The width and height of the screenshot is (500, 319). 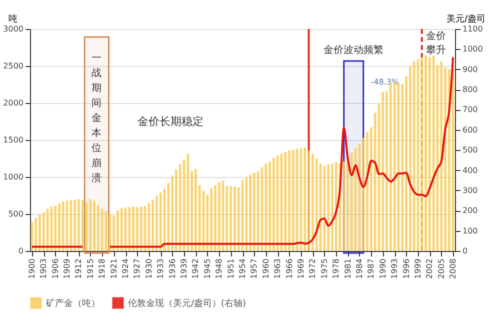 What do you see at coordinates (371, 268) in the screenshot?
I see `x-tick-label: 1987` at bounding box center [371, 268].